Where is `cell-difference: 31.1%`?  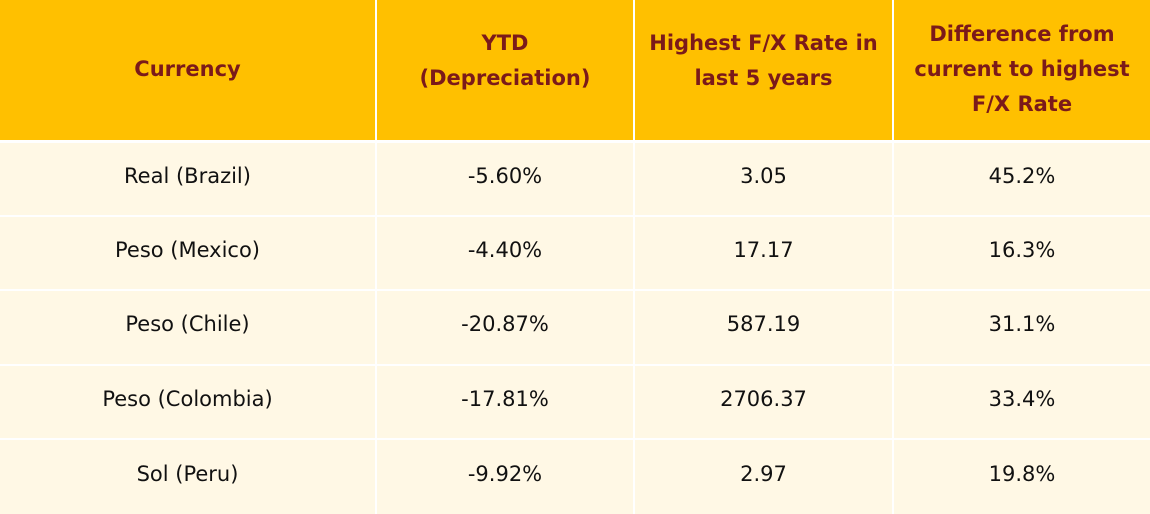
cell-difference: 31.1% is located at coordinates (1021, 328).